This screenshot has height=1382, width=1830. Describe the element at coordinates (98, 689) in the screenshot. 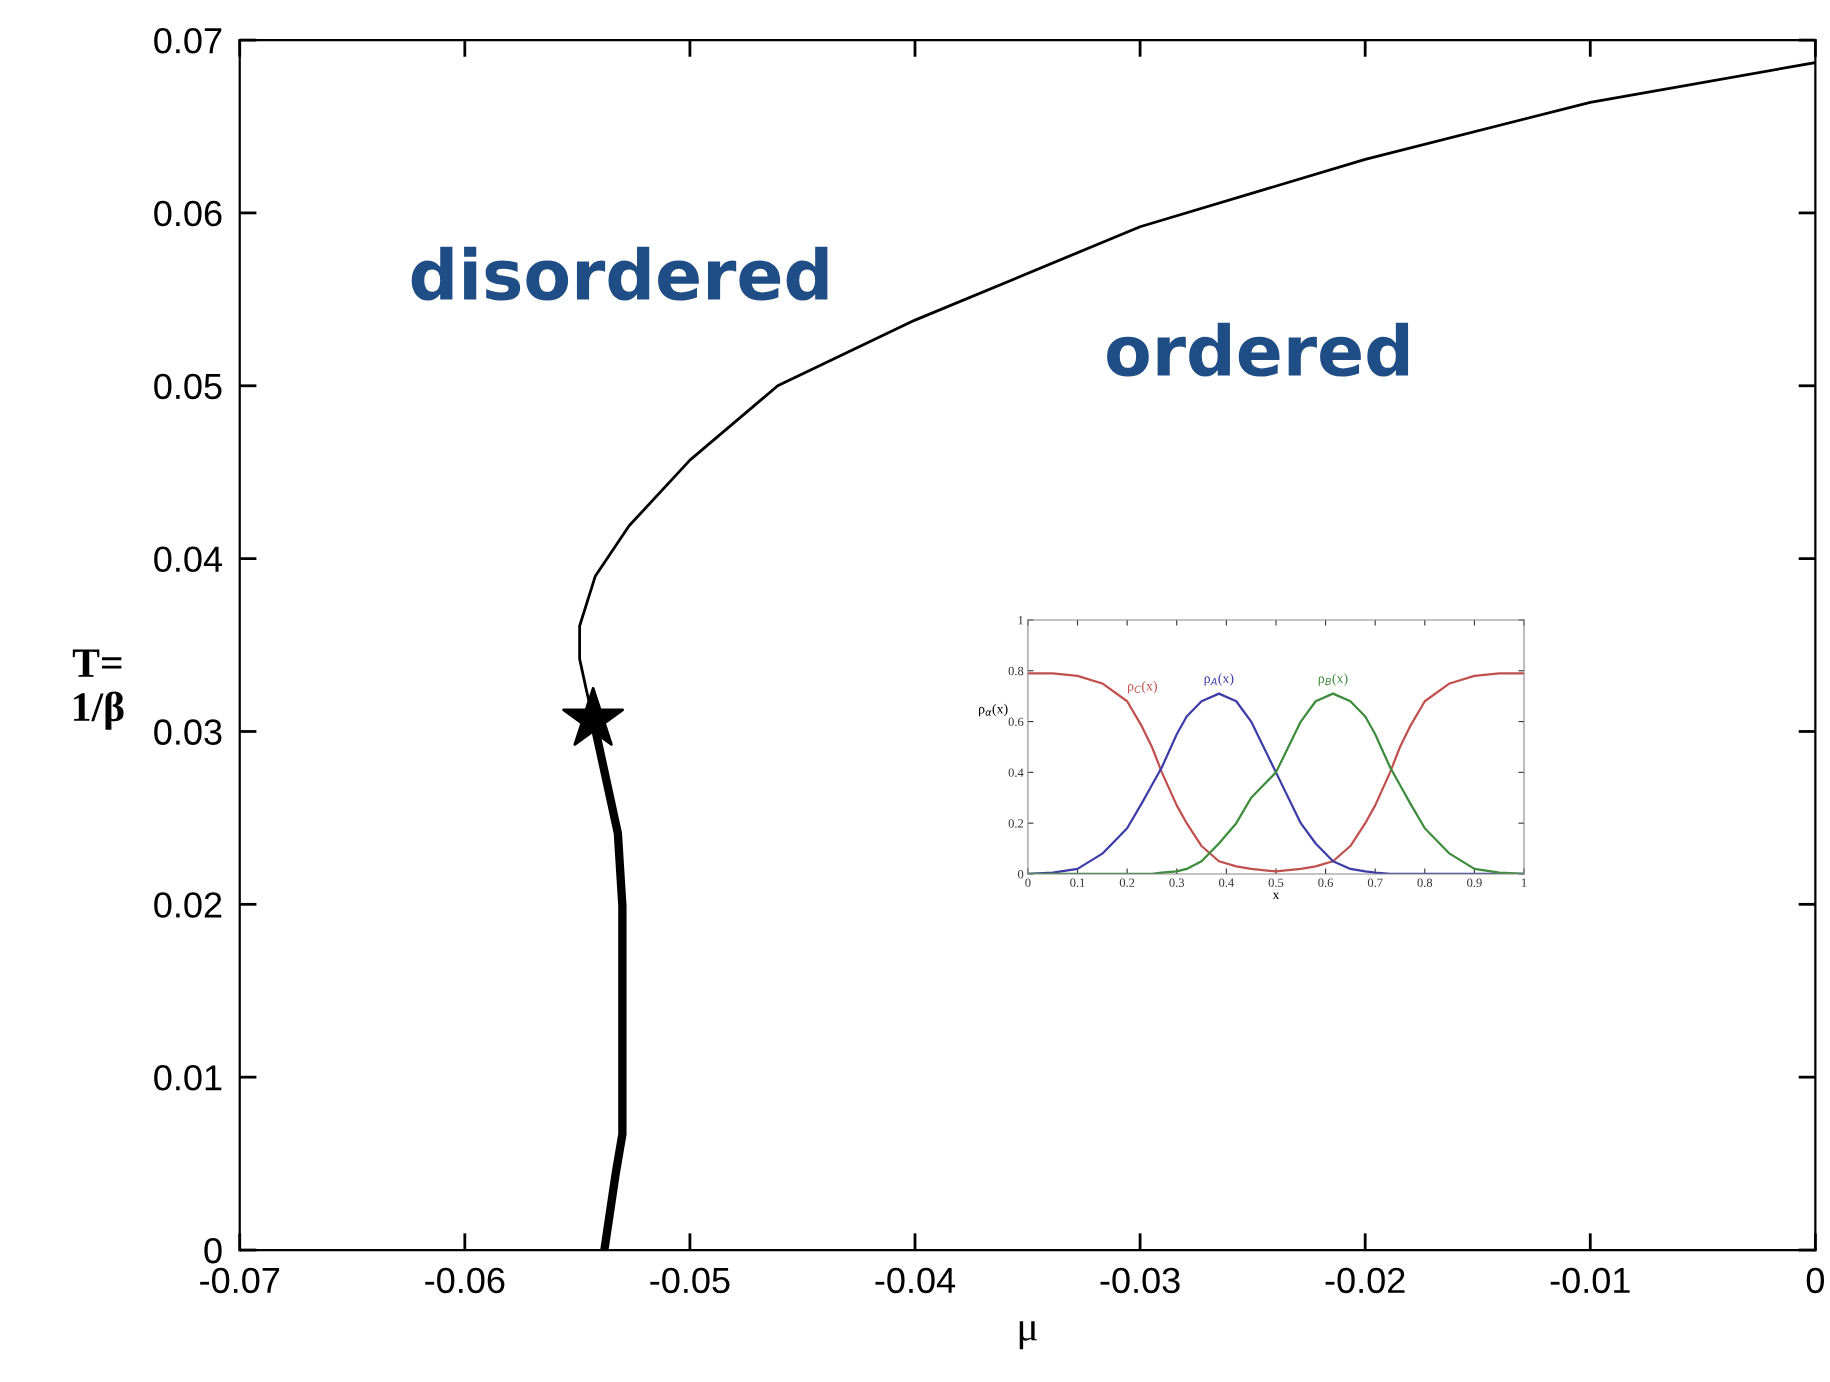

I see `y-axis-title: T= 1/β` at that location.